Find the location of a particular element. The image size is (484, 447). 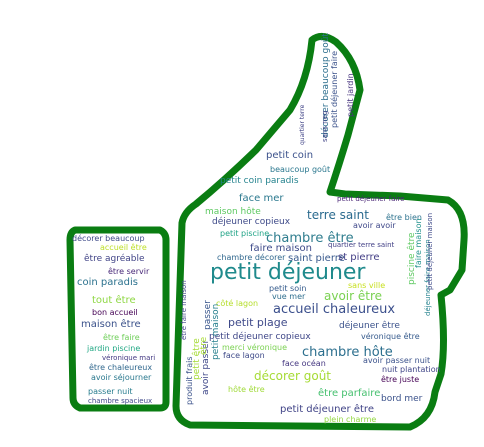

cloud-word: passer nuit is located at coordinates (110, 391).